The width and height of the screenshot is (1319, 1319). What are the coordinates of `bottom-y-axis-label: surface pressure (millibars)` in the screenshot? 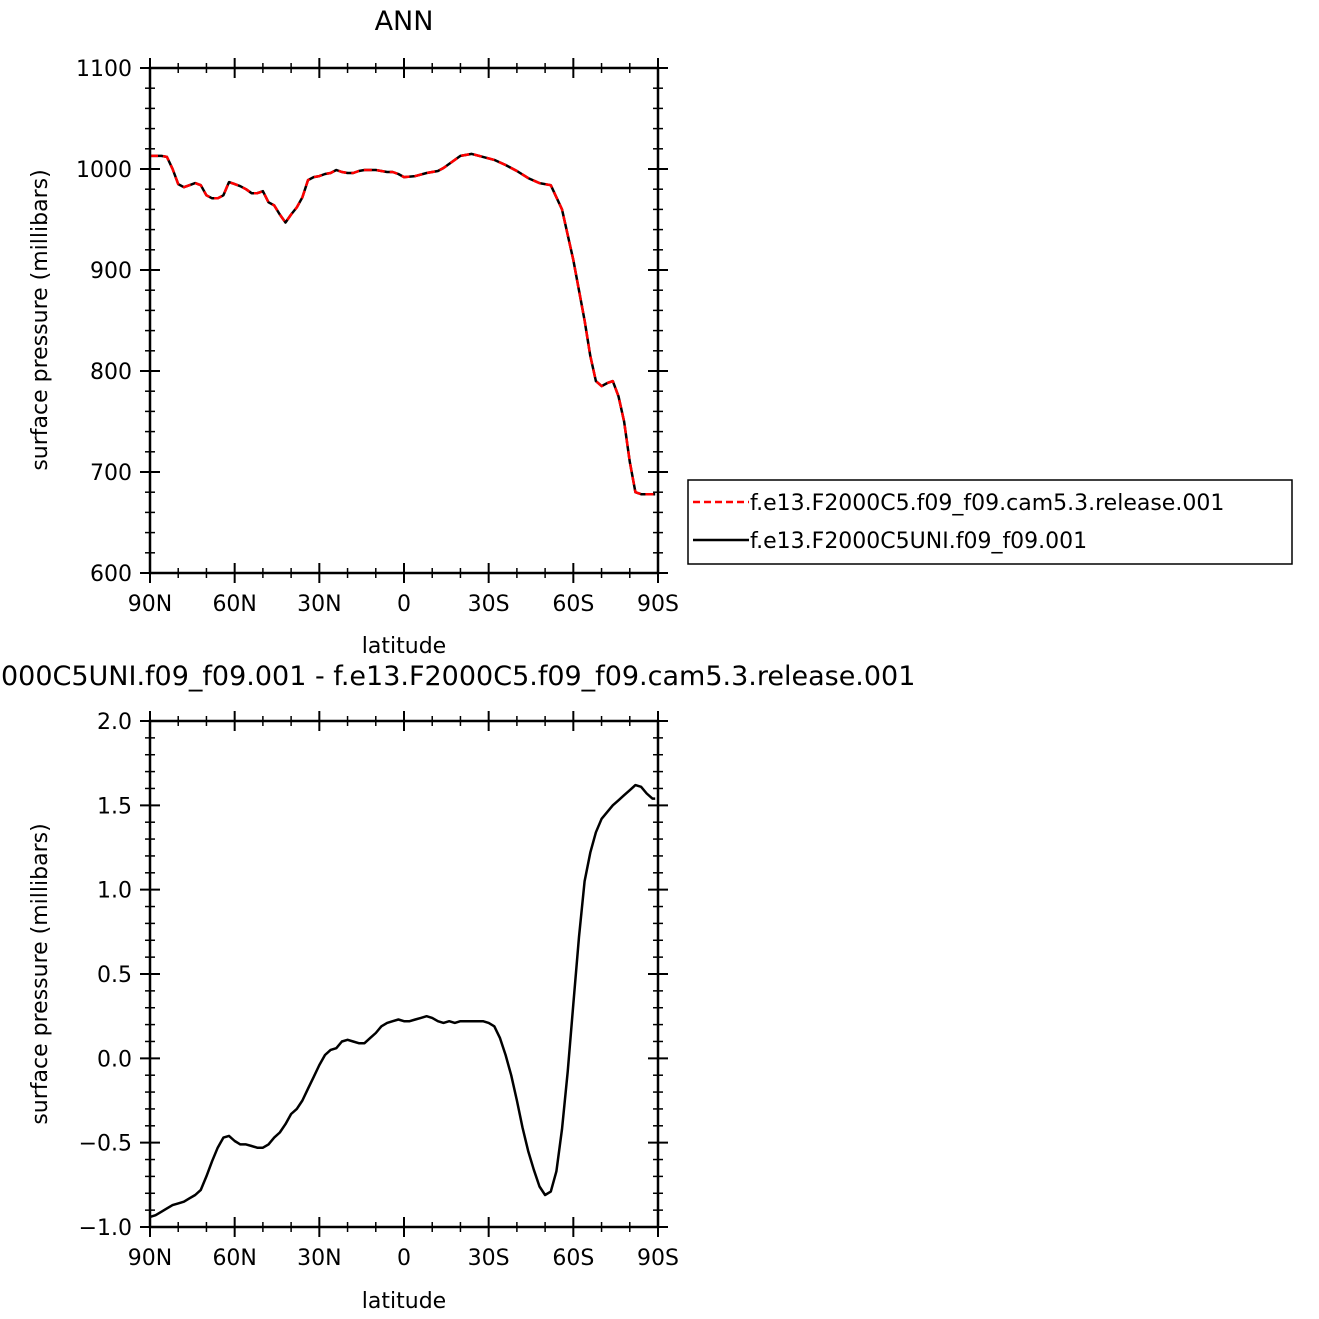 It's located at (40, 973).